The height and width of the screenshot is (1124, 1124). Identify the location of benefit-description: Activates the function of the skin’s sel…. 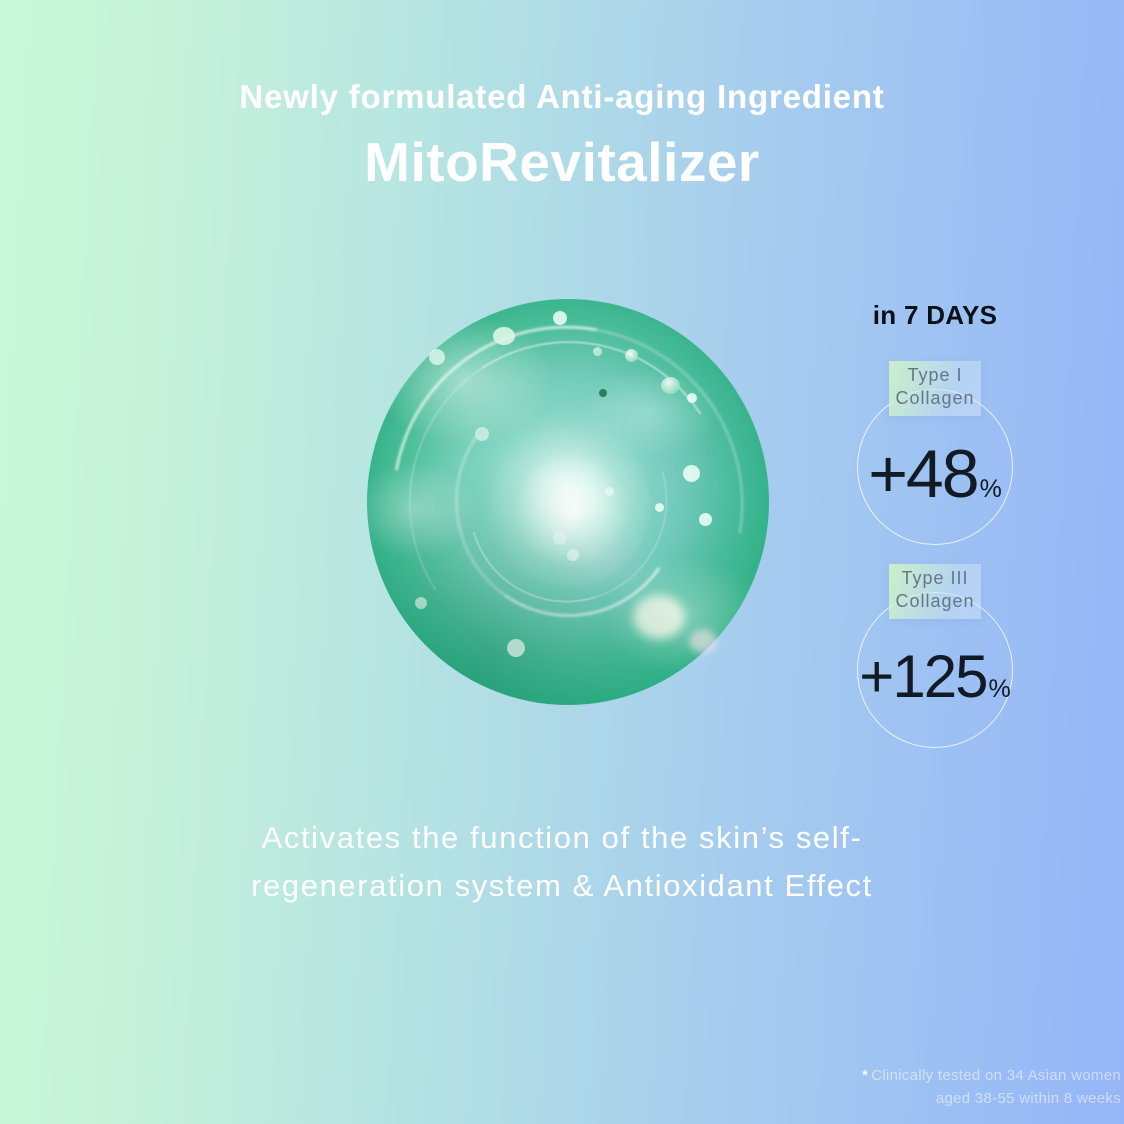
(562, 862).